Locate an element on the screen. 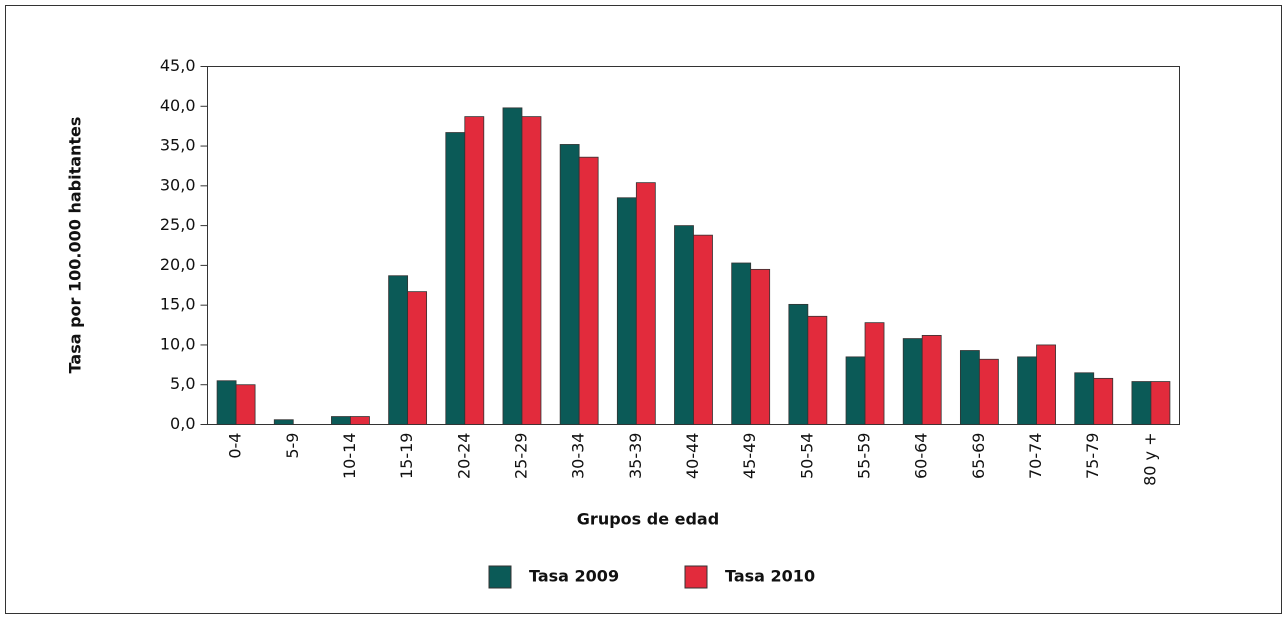 The image size is (1287, 623). x-axis-title: Grupos de edad is located at coordinates (648, 519).